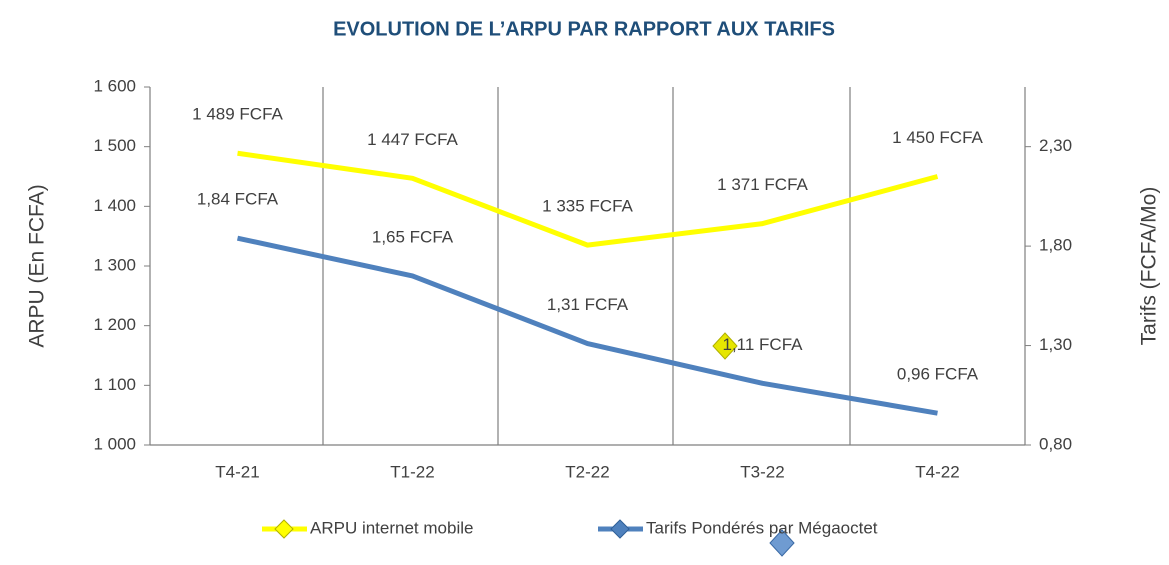 The image size is (1169, 565). Describe the element at coordinates (1055, 145) in the screenshot. I see `y2-tick-label: 2,30` at that location.